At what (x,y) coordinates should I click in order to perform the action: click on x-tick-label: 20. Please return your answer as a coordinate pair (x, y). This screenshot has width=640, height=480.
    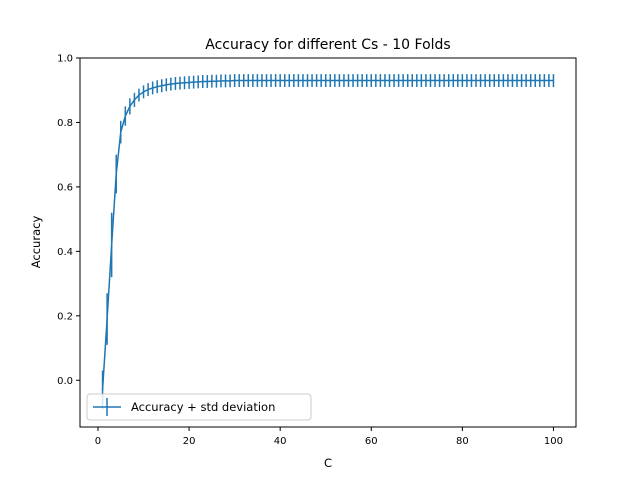
    Looking at the image, I should click on (189, 441).